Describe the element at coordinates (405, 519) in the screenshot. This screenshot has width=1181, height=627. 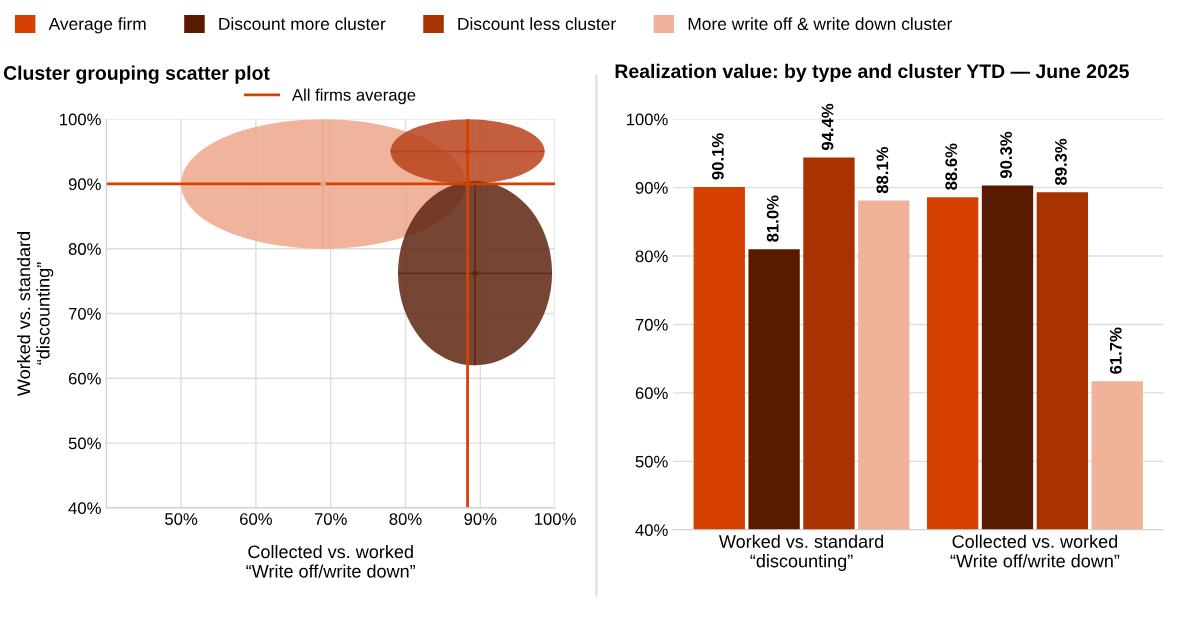
I see `x-tick-label: 80%` at that location.